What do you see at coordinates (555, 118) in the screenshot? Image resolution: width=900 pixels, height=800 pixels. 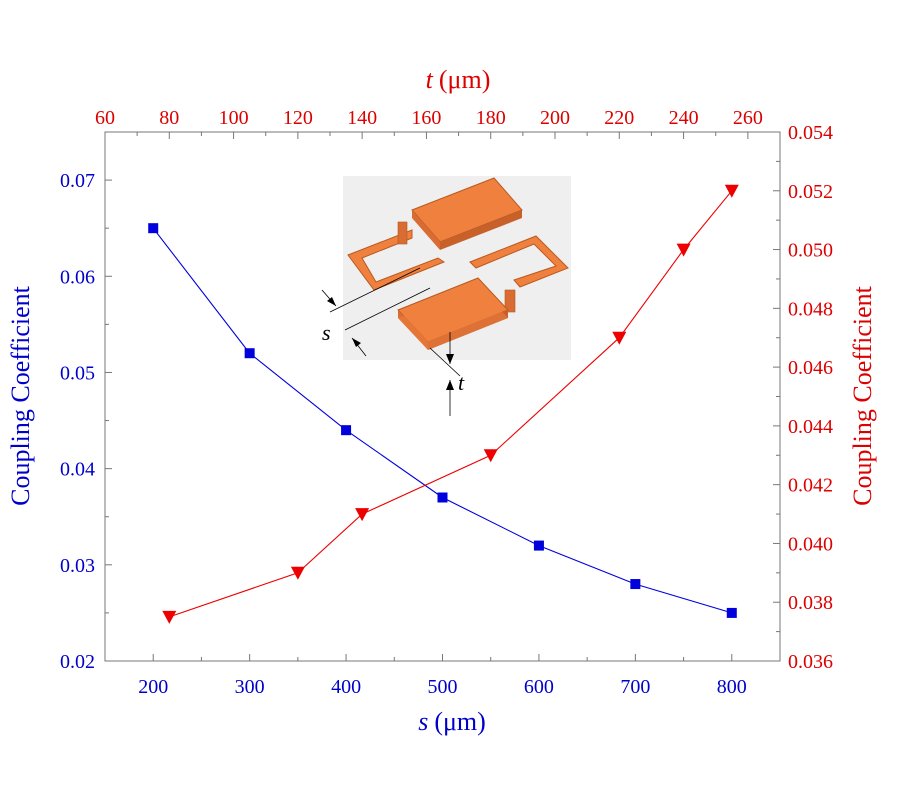 I see `x-top-tick-label: 200` at bounding box center [555, 118].